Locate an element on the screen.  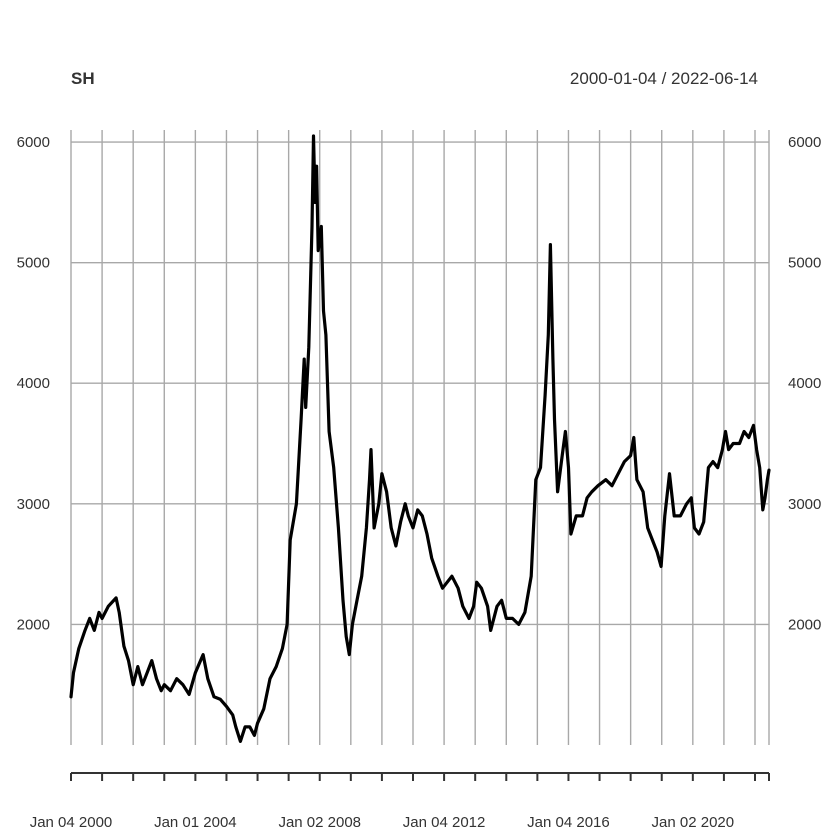
y-tick-label-left-2000: 2000 is located at coordinates (33, 624).